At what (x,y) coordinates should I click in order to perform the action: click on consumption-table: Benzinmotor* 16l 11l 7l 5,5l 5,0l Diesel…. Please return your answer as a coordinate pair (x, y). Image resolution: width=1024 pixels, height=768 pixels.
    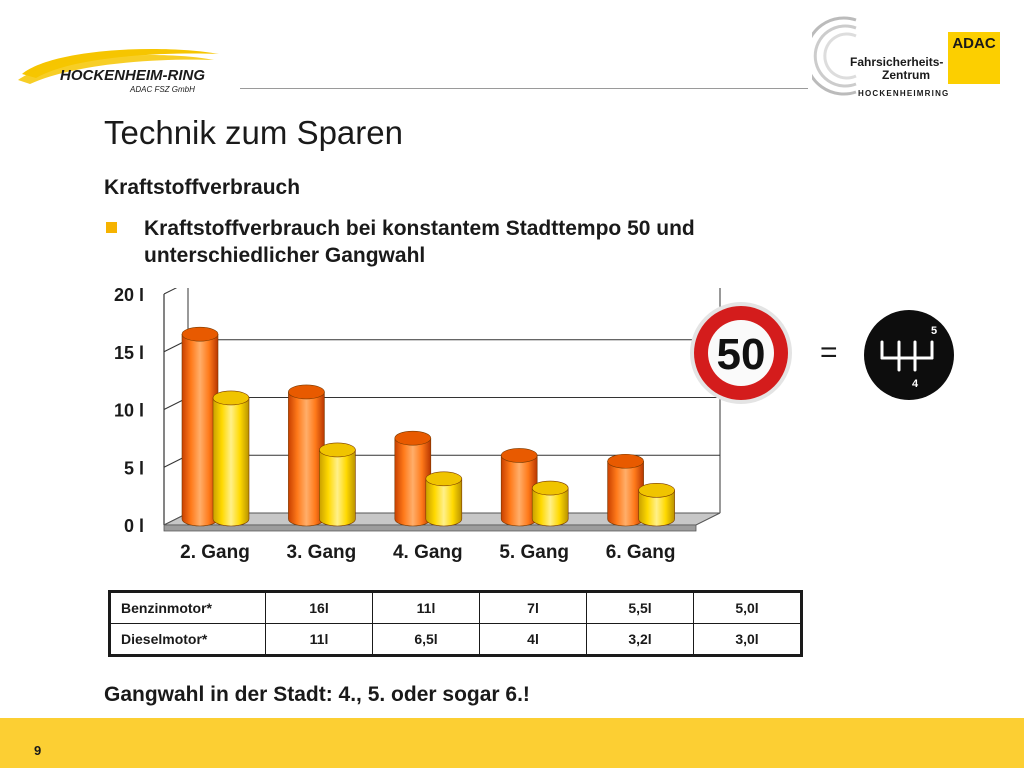
    Looking at the image, I should click on (455, 623).